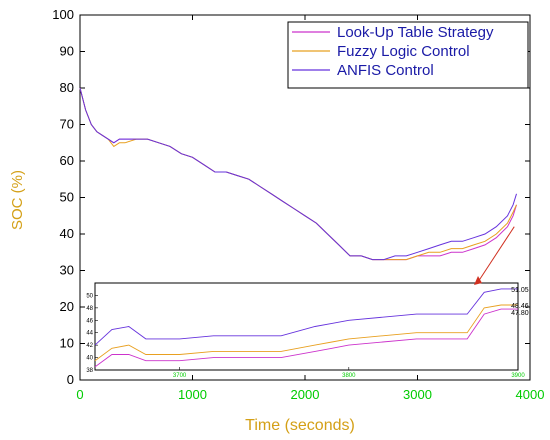 The image size is (550, 440). What do you see at coordinates (520, 313) in the screenshot?
I see `inset-annotation-3: 47.80` at bounding box center [520, 313].